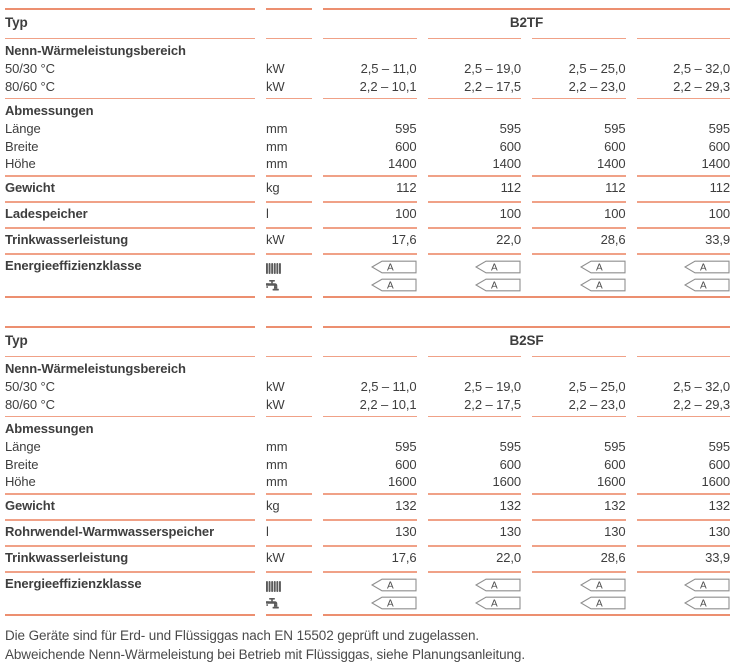 The height and width of the screenshot is (664, 733). What do you see at coordinates (684, 70) in the screenshot?
I see `value-cell: 2,5 – 32,0` at bounding box center [684, 70].